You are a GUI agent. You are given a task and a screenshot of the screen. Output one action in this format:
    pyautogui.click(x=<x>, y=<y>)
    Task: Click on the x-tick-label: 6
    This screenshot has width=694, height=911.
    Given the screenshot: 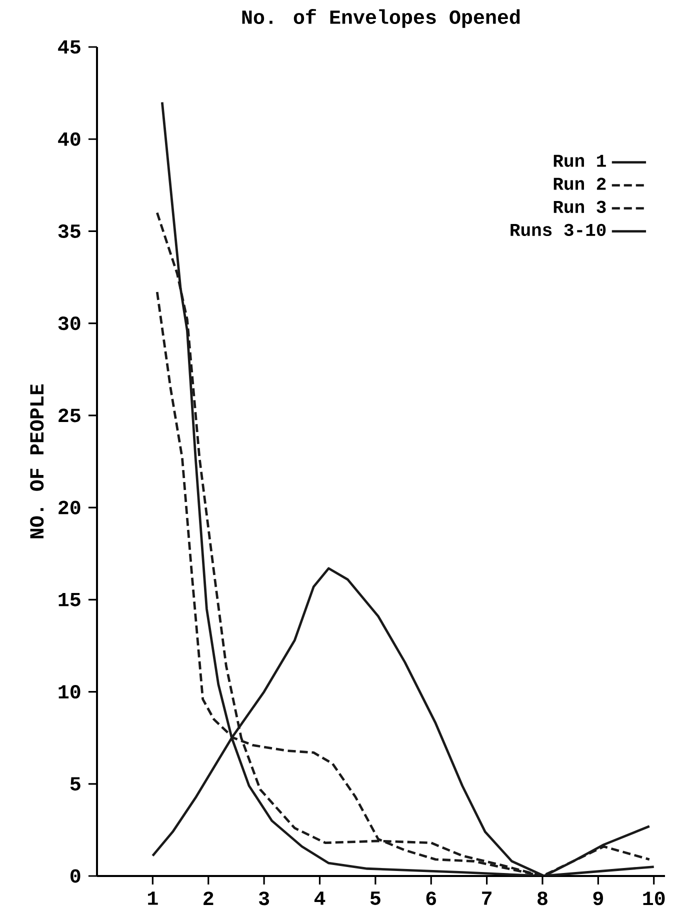 What is the action you would take?
    pyautogui.click(x=431, y=899)
    